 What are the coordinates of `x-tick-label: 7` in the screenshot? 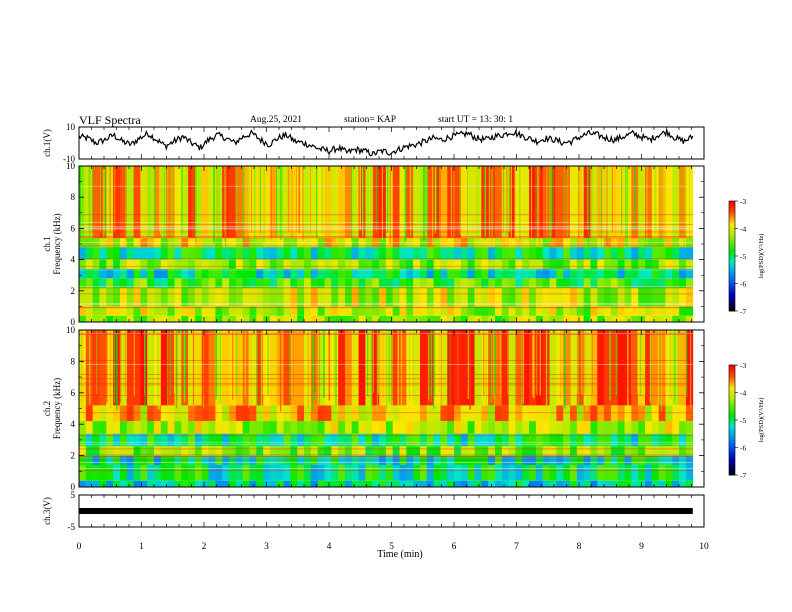 It's located at (516, 547).